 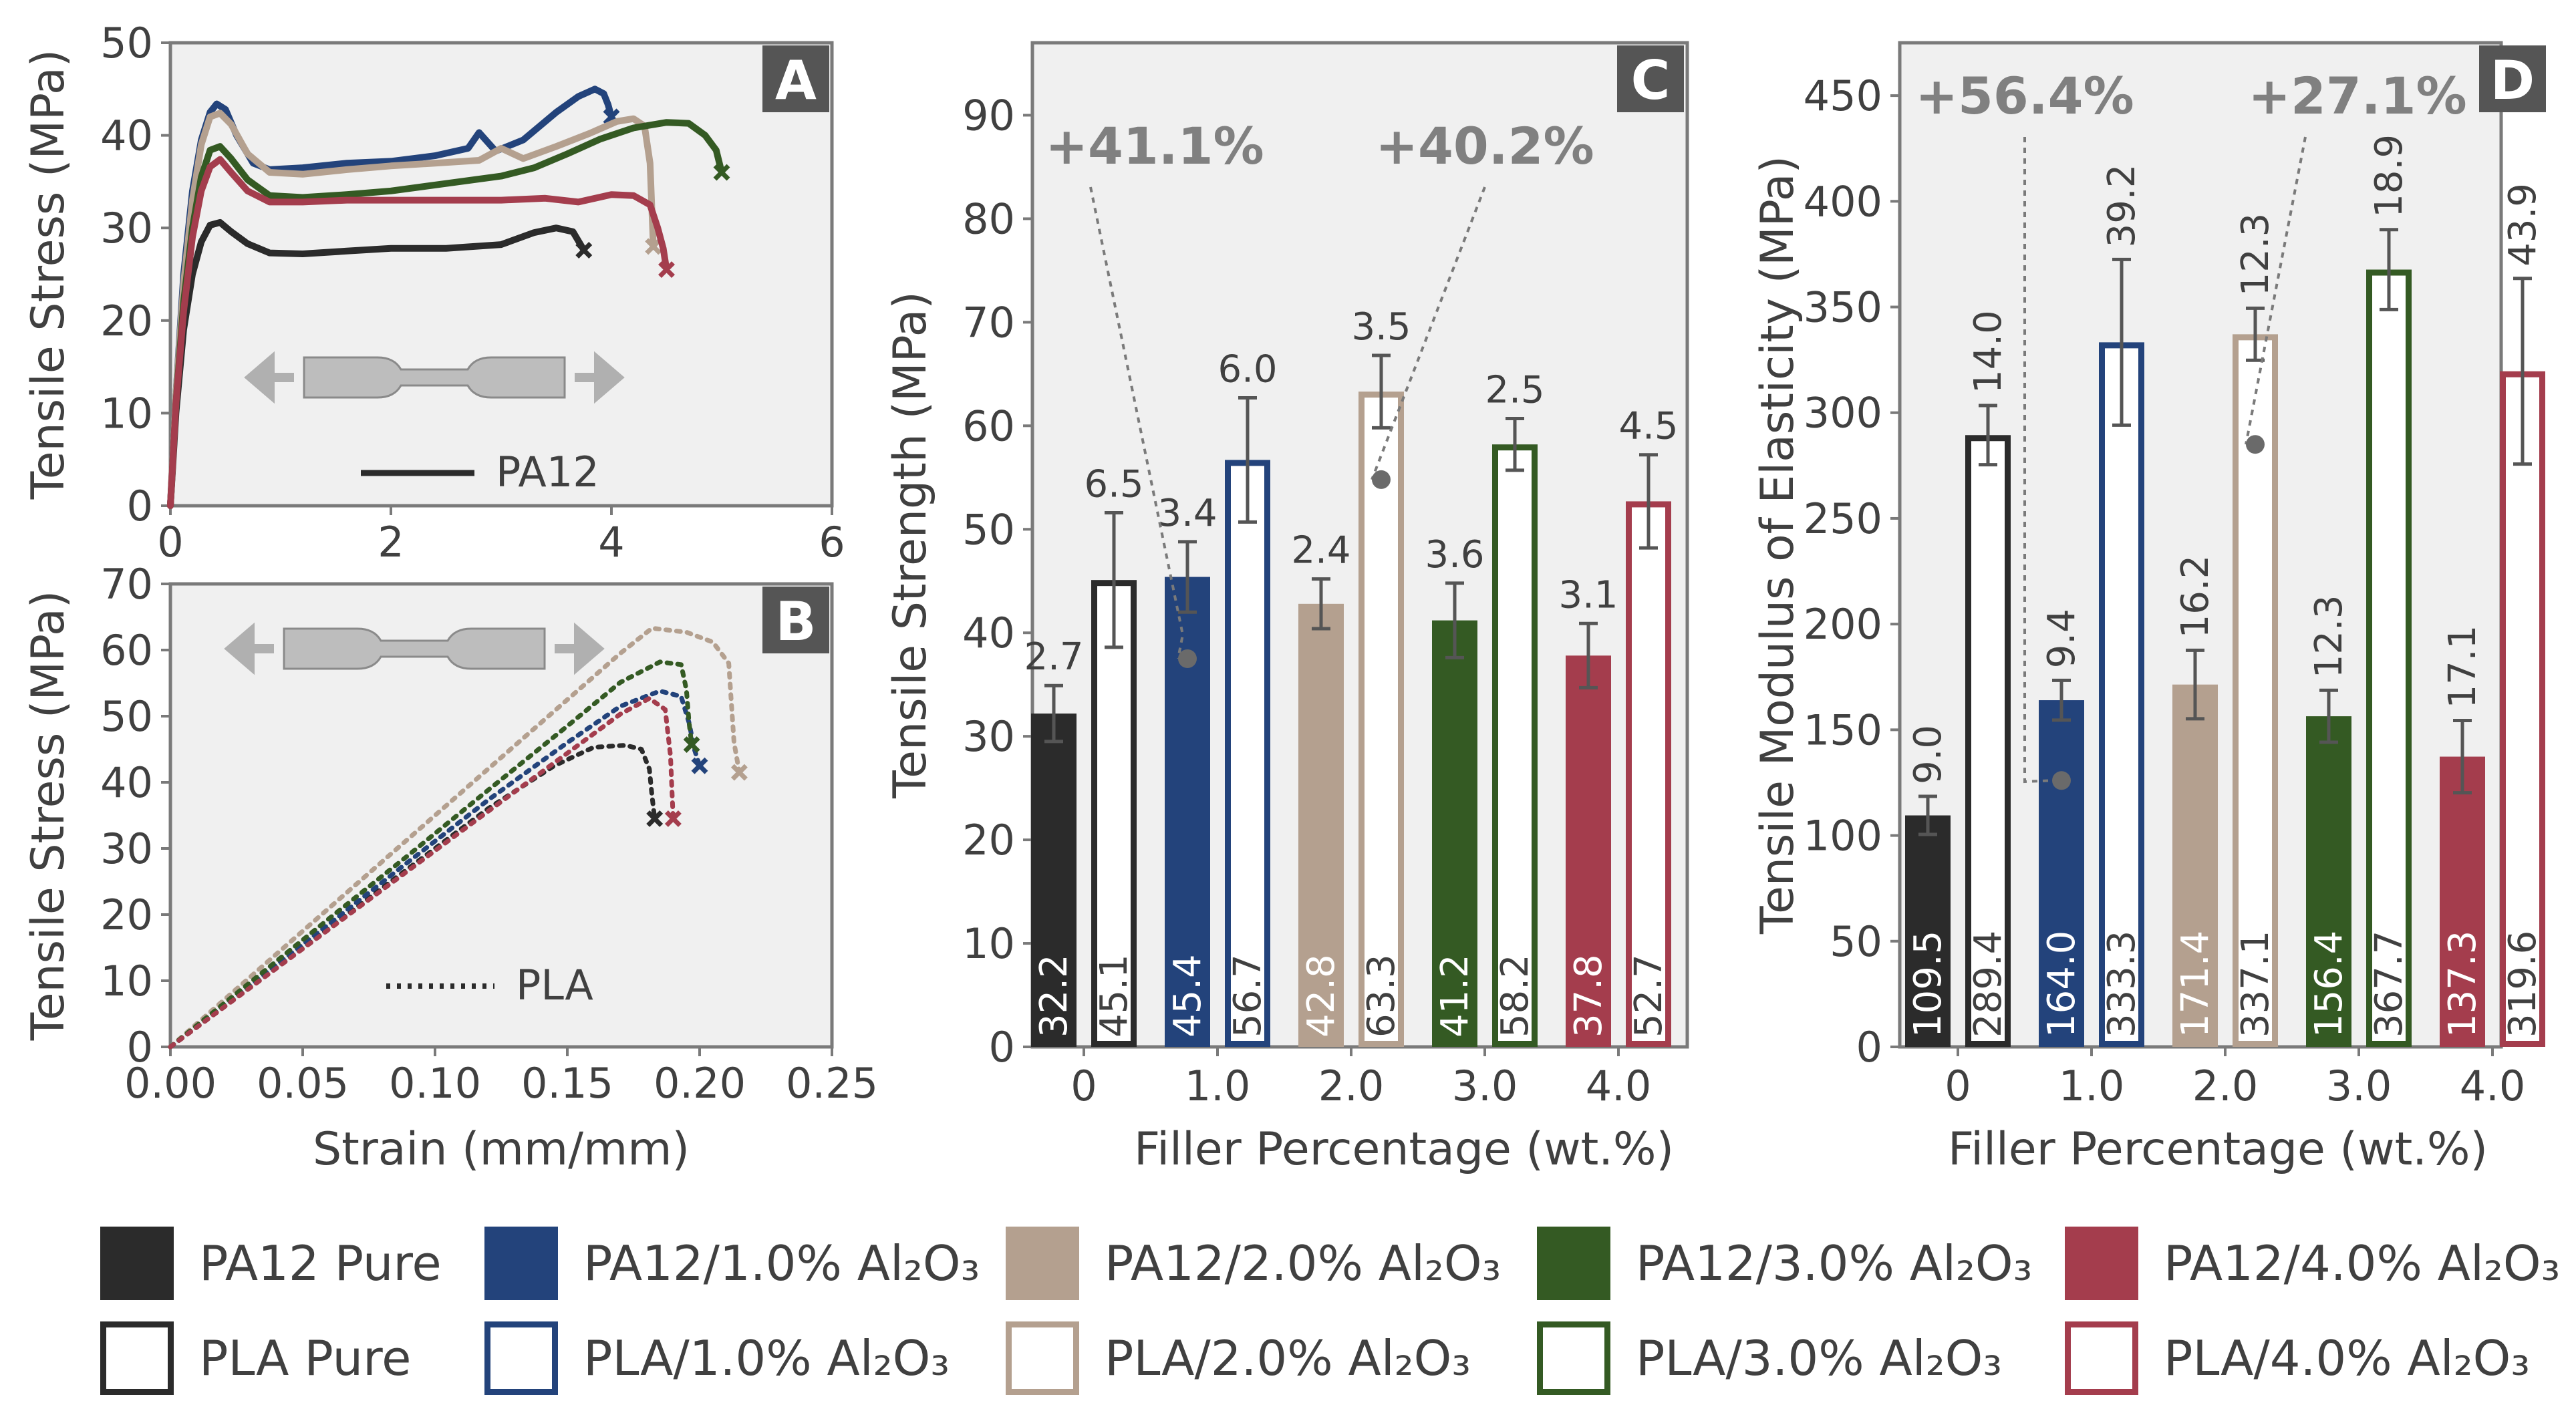 I want to click on arrow-left-icon, so click(x=269, y=378).